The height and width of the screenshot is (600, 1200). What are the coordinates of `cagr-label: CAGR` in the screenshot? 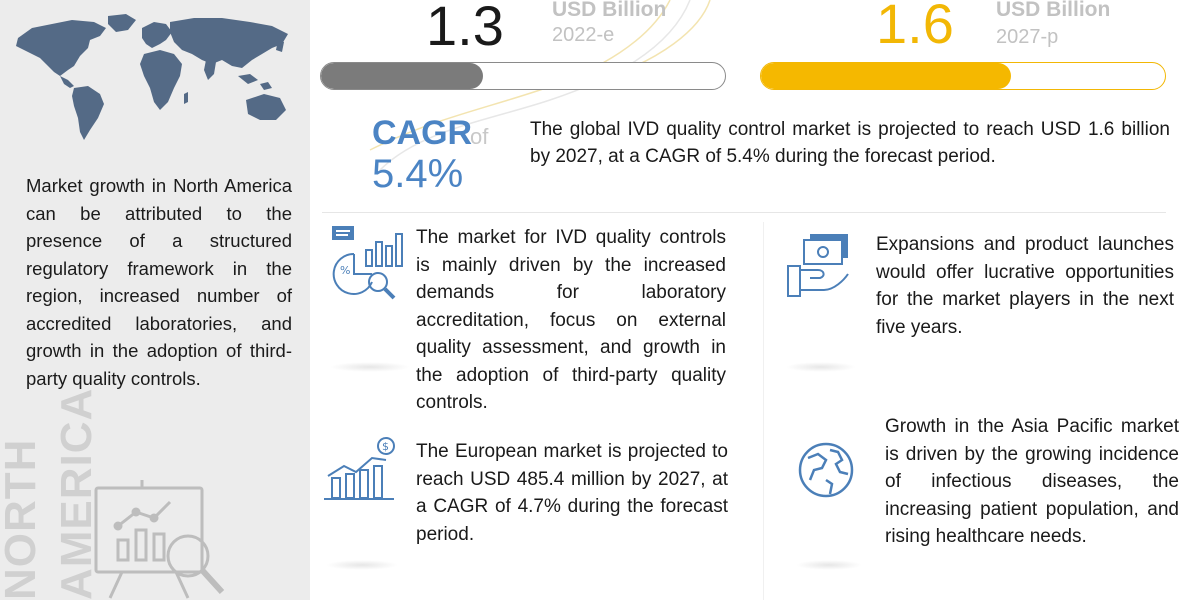 It's located at (422, 133).